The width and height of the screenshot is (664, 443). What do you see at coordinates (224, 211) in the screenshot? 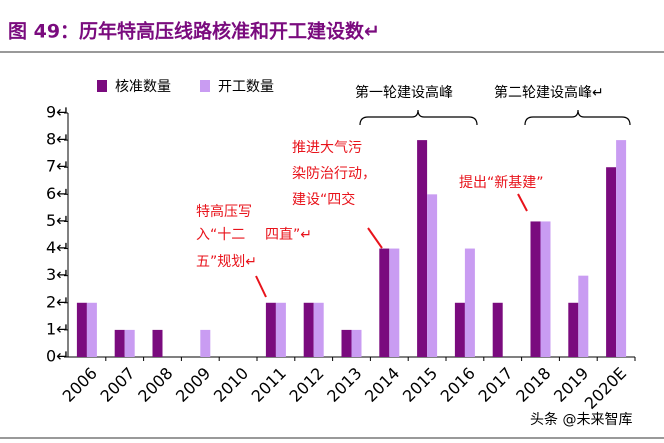
I see `annotation: 特高压写` at bounding box center [224, 211].